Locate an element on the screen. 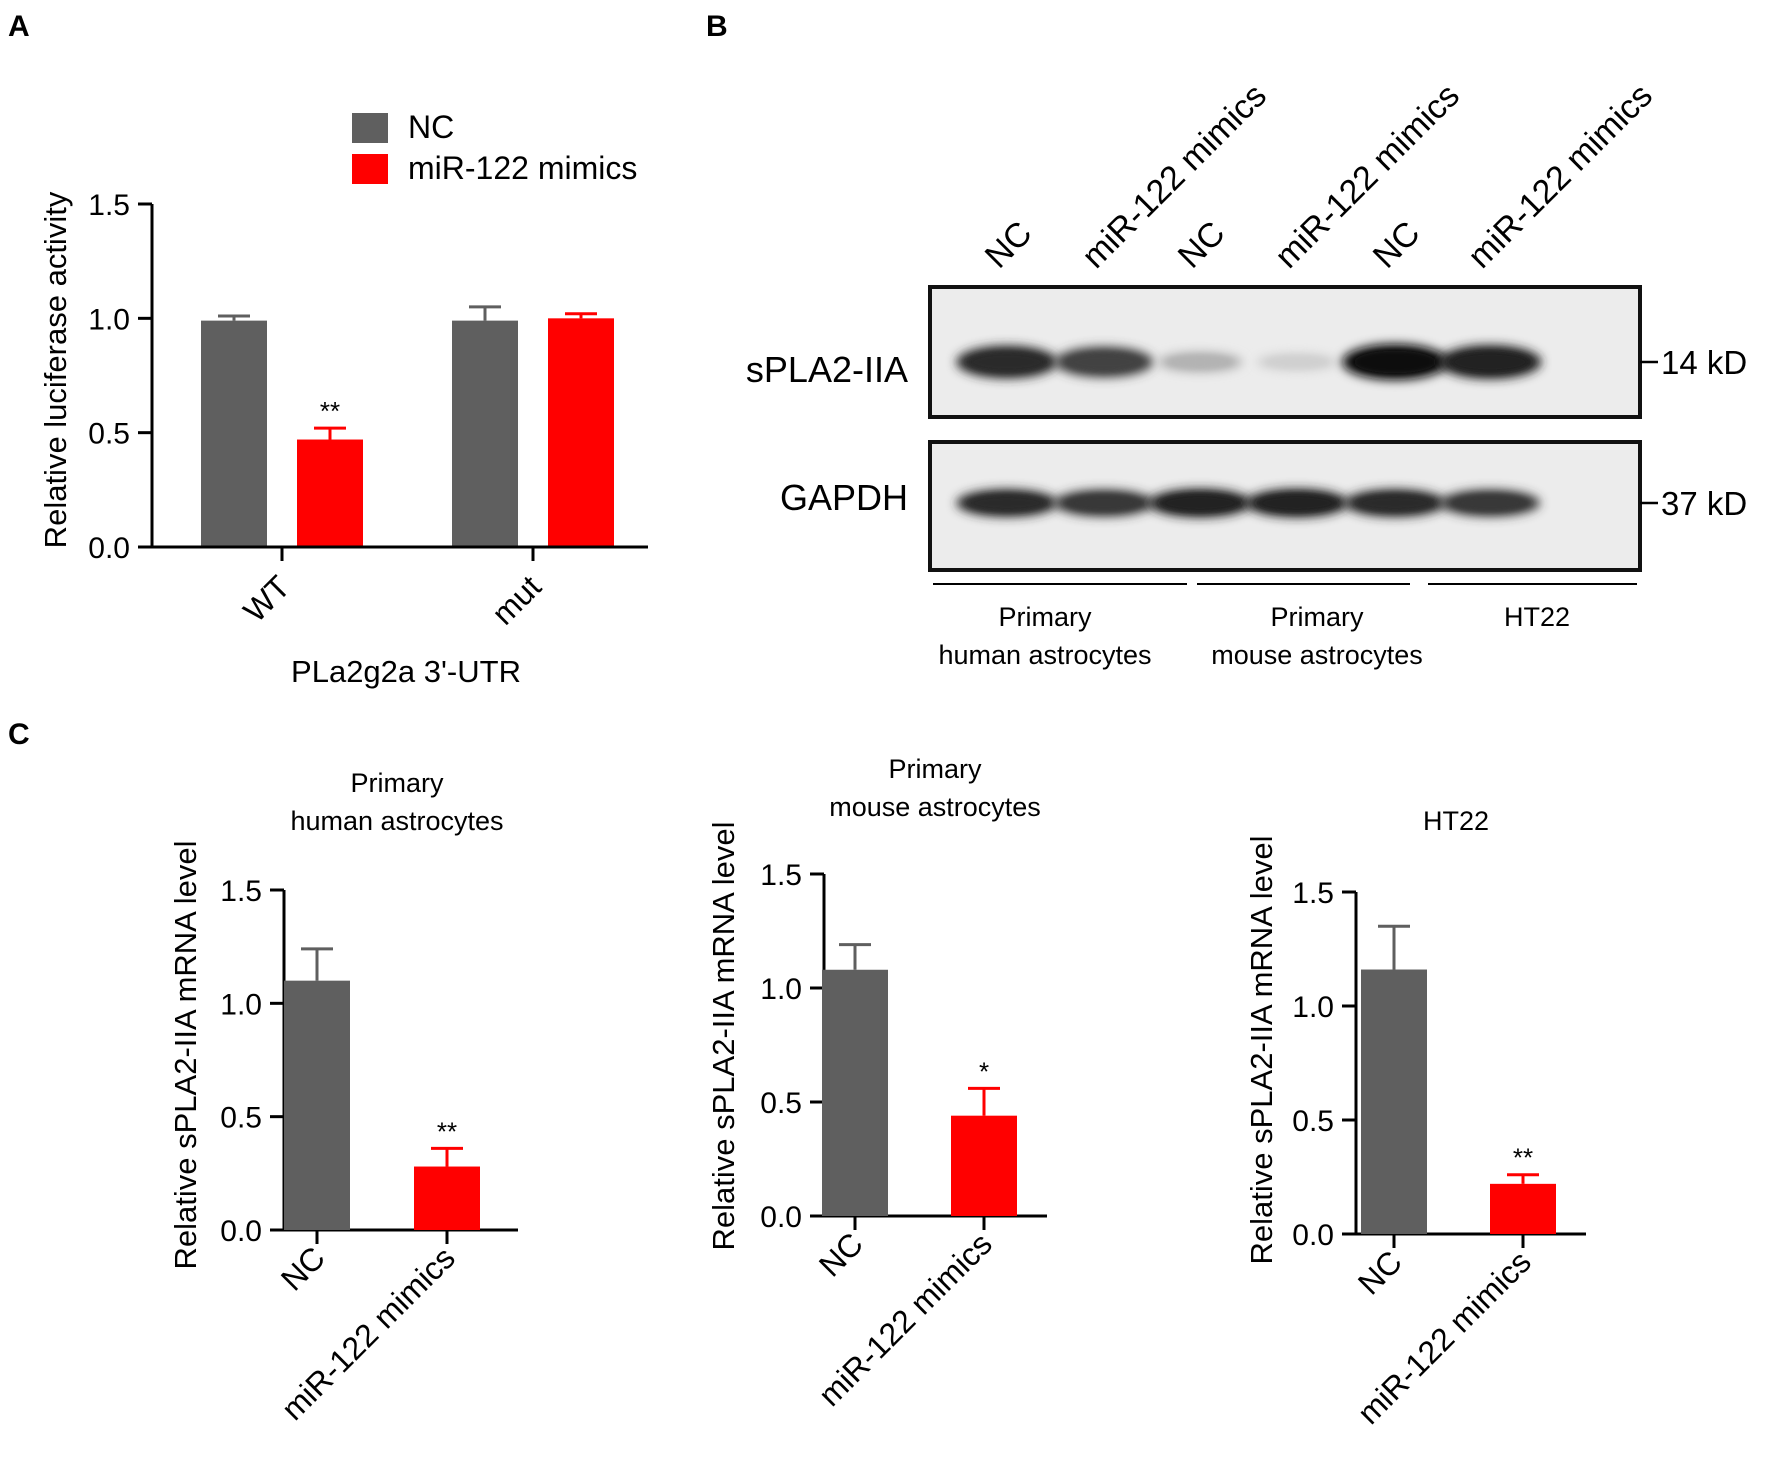 The image size is (1772, 1478). group-ht22: HT22 is located at coordinates (1537, 617).